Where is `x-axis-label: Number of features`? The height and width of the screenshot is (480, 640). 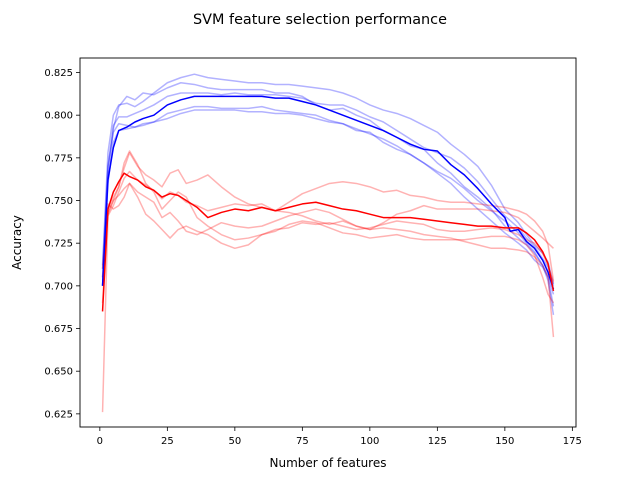
x-axis-label: Number of features is located at coordinates (328, 463).